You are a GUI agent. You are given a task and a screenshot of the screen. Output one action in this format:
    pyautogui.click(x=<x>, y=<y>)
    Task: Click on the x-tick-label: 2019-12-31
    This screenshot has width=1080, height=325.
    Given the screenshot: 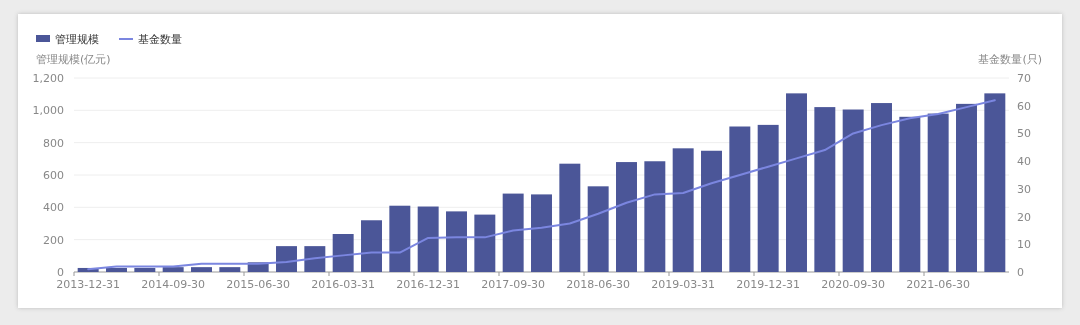 What is the action you would take?
    pyautogui.click(x=768, y=284)
    